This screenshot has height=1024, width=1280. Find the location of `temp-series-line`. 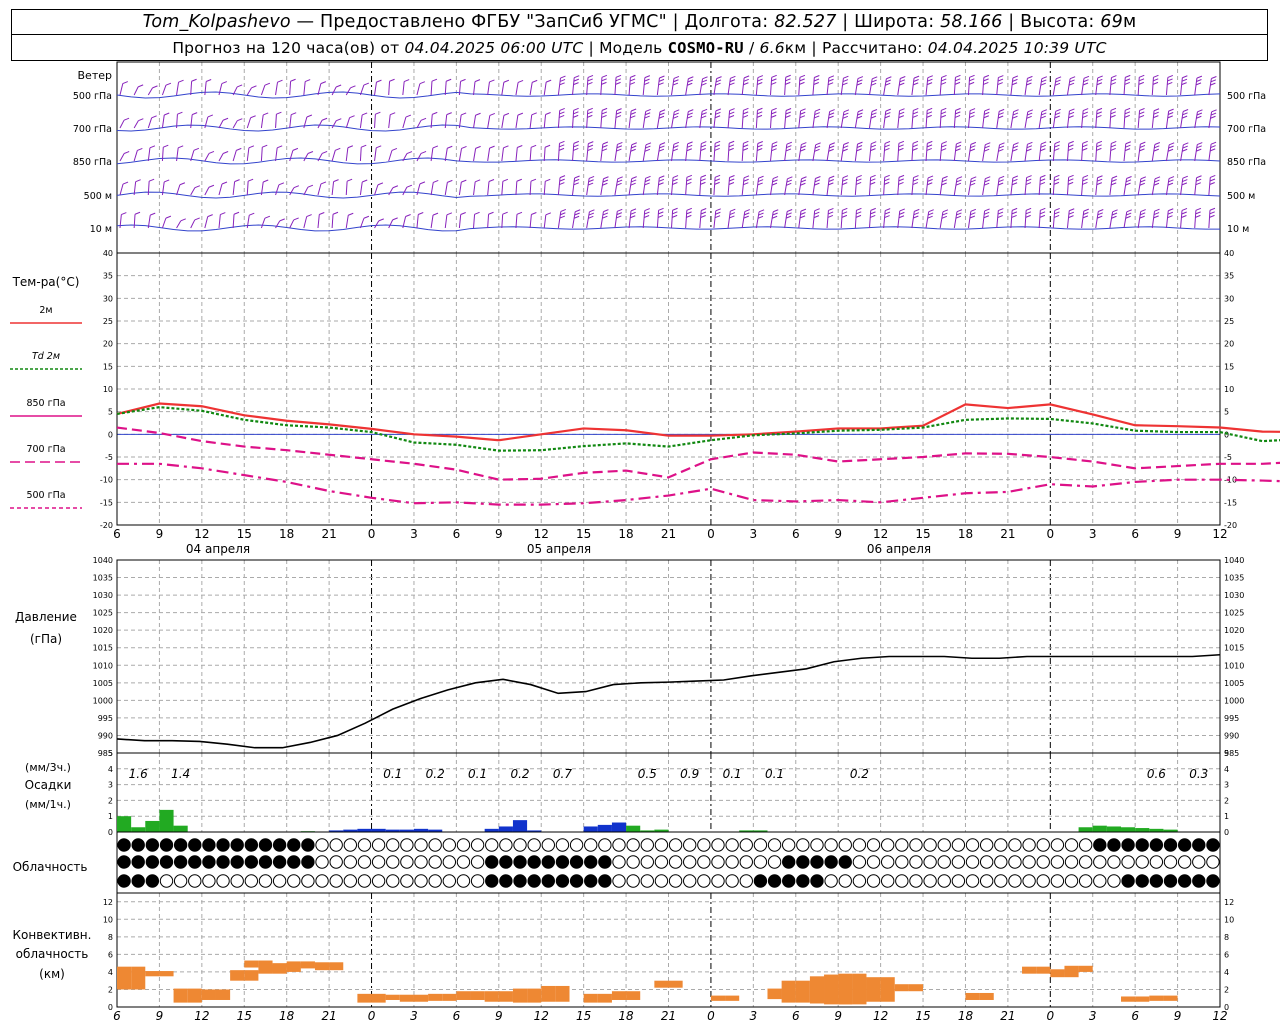

temp-series-line is located at coordinates (698, 429).